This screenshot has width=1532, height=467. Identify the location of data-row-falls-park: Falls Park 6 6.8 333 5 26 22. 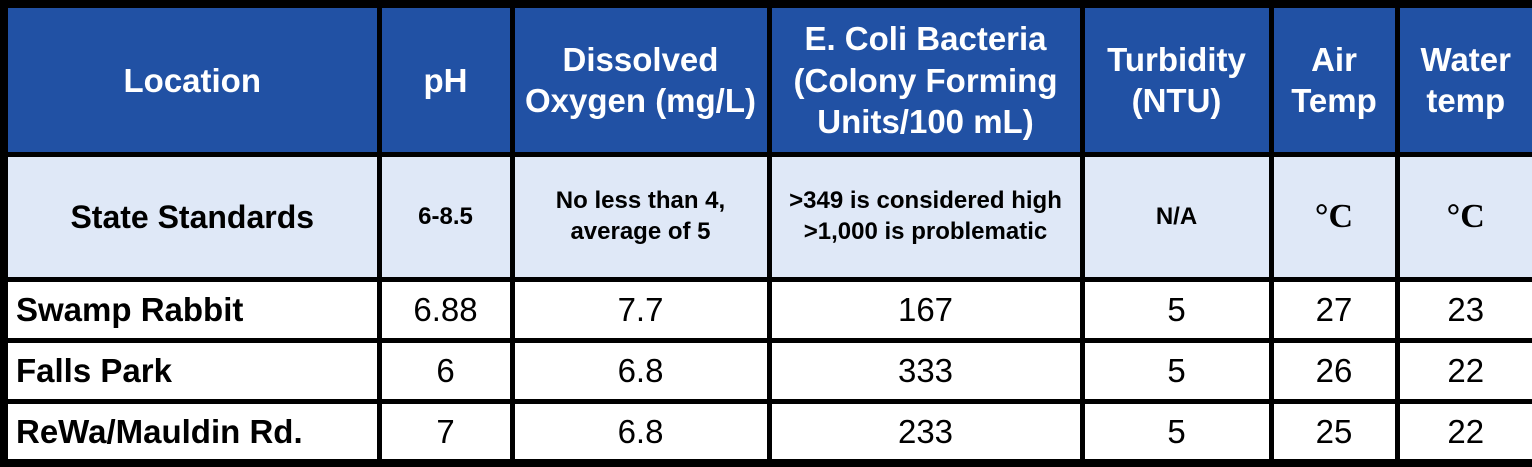
(766, 371).